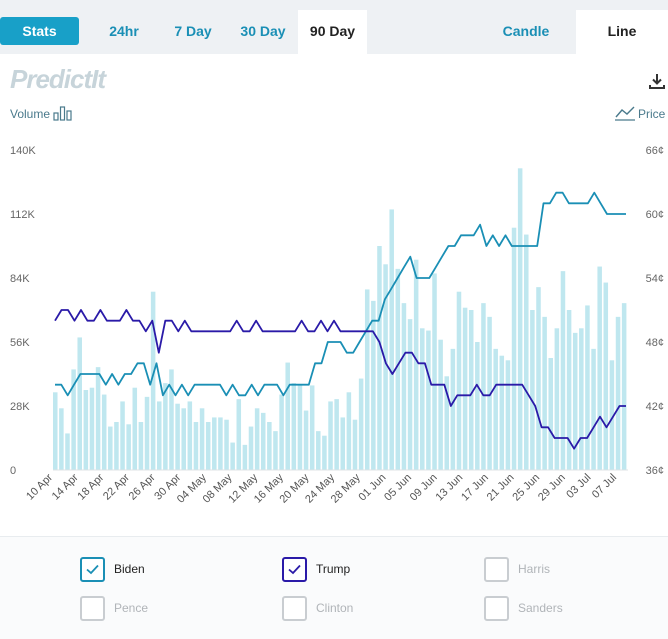  Describe the element at coordinates (263, 31) in the screenshot. I see `tab-30-day: 30 Day` at that location.